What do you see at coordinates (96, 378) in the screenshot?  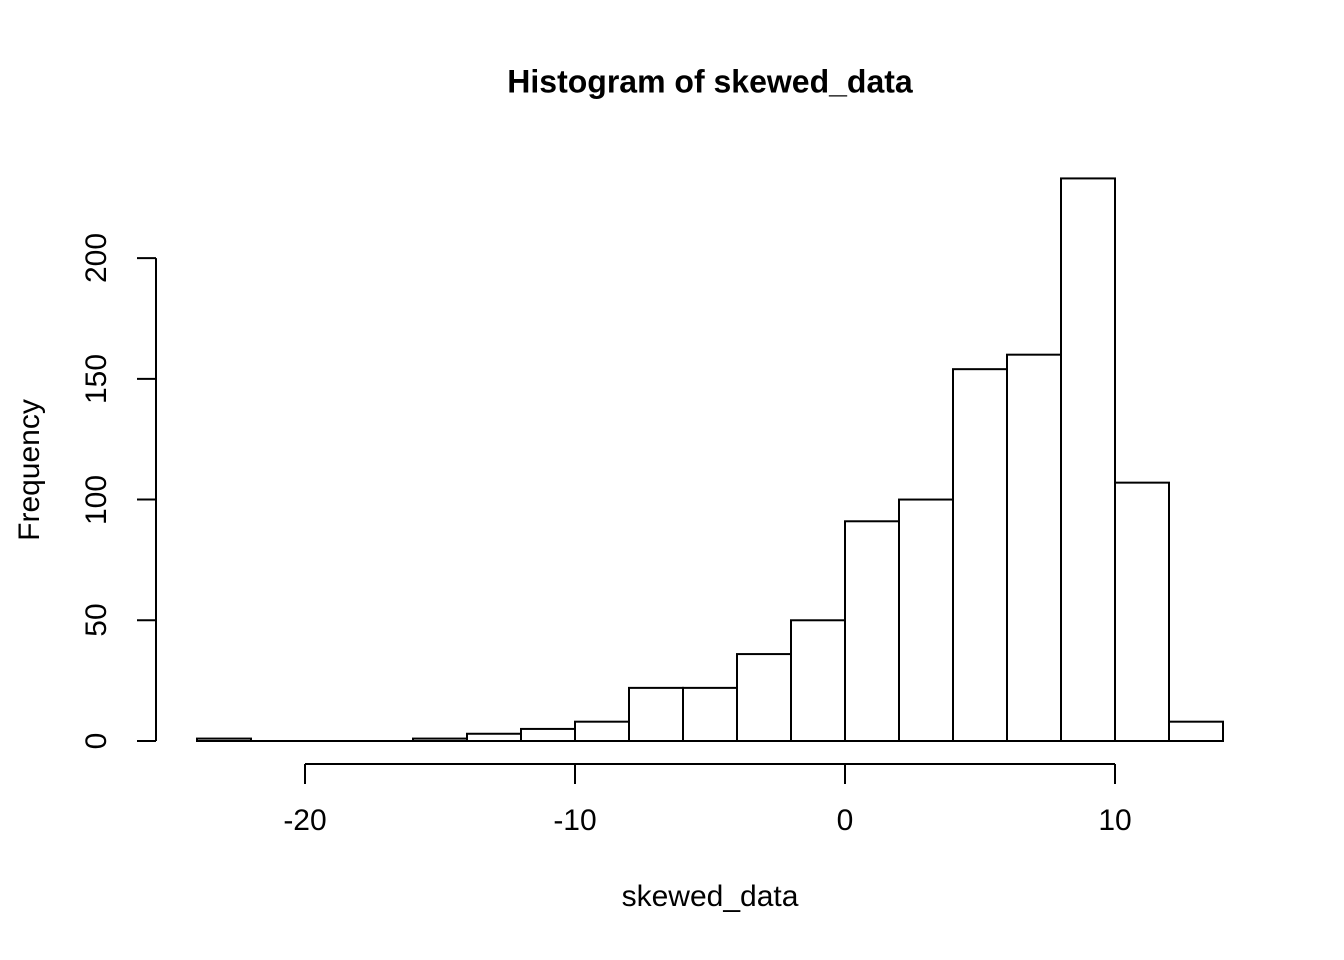 I see `y-tick-label: 150` at bounding box center [96, 378].